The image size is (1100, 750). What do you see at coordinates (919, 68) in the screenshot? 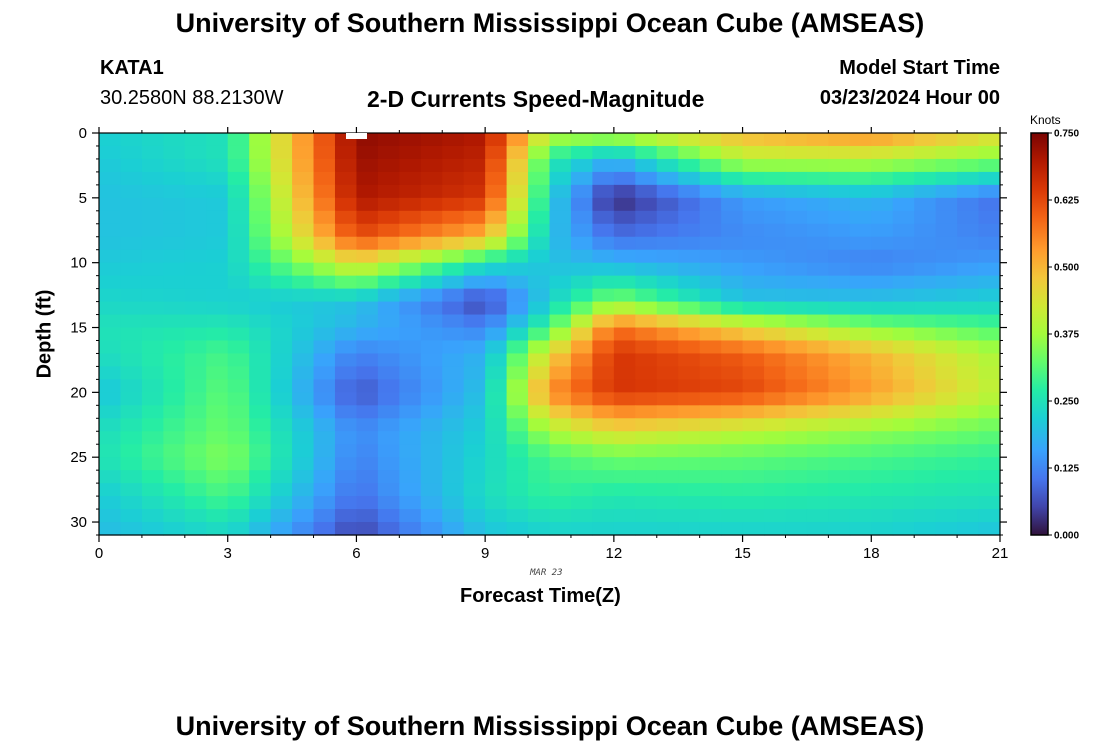
I see `model-start-label: Model Start Time` at bounding box center [919, 68].